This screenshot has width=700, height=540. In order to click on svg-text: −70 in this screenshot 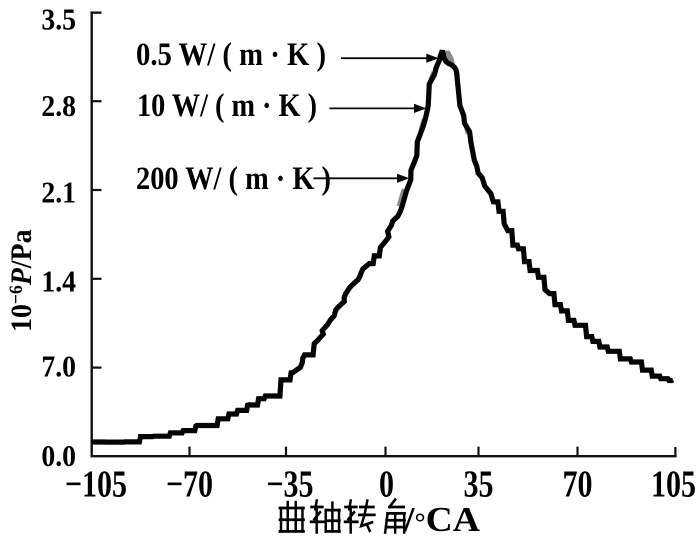, I will do `click(189, 484)`.